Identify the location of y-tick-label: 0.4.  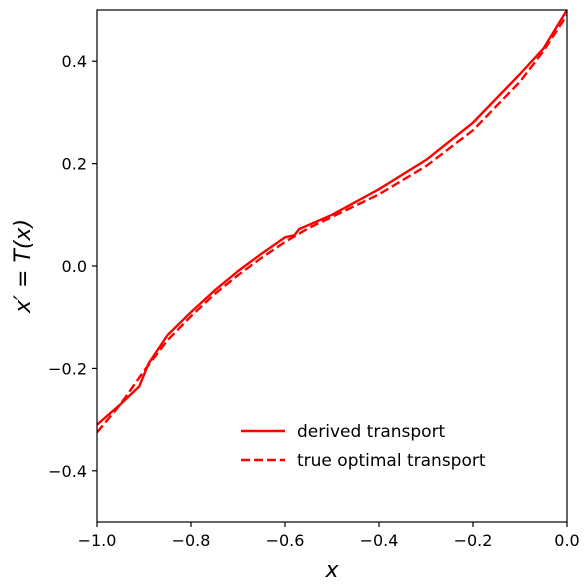
(74, 61).